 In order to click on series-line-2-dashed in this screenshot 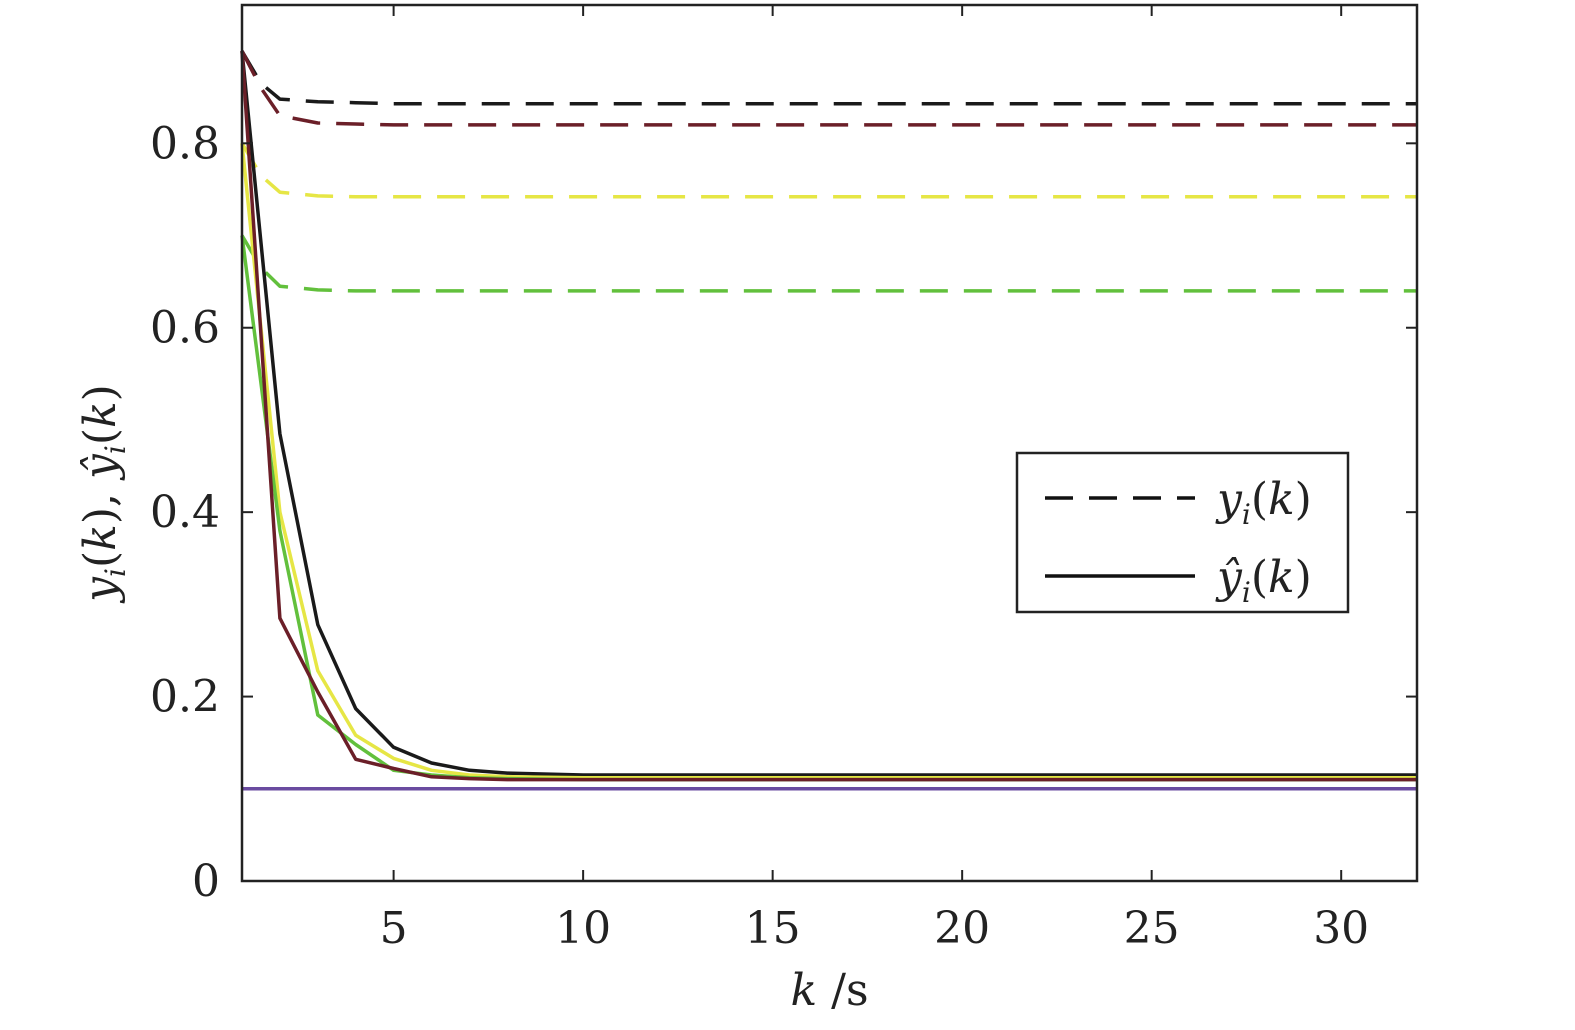, I will do `click(828, 88)`.